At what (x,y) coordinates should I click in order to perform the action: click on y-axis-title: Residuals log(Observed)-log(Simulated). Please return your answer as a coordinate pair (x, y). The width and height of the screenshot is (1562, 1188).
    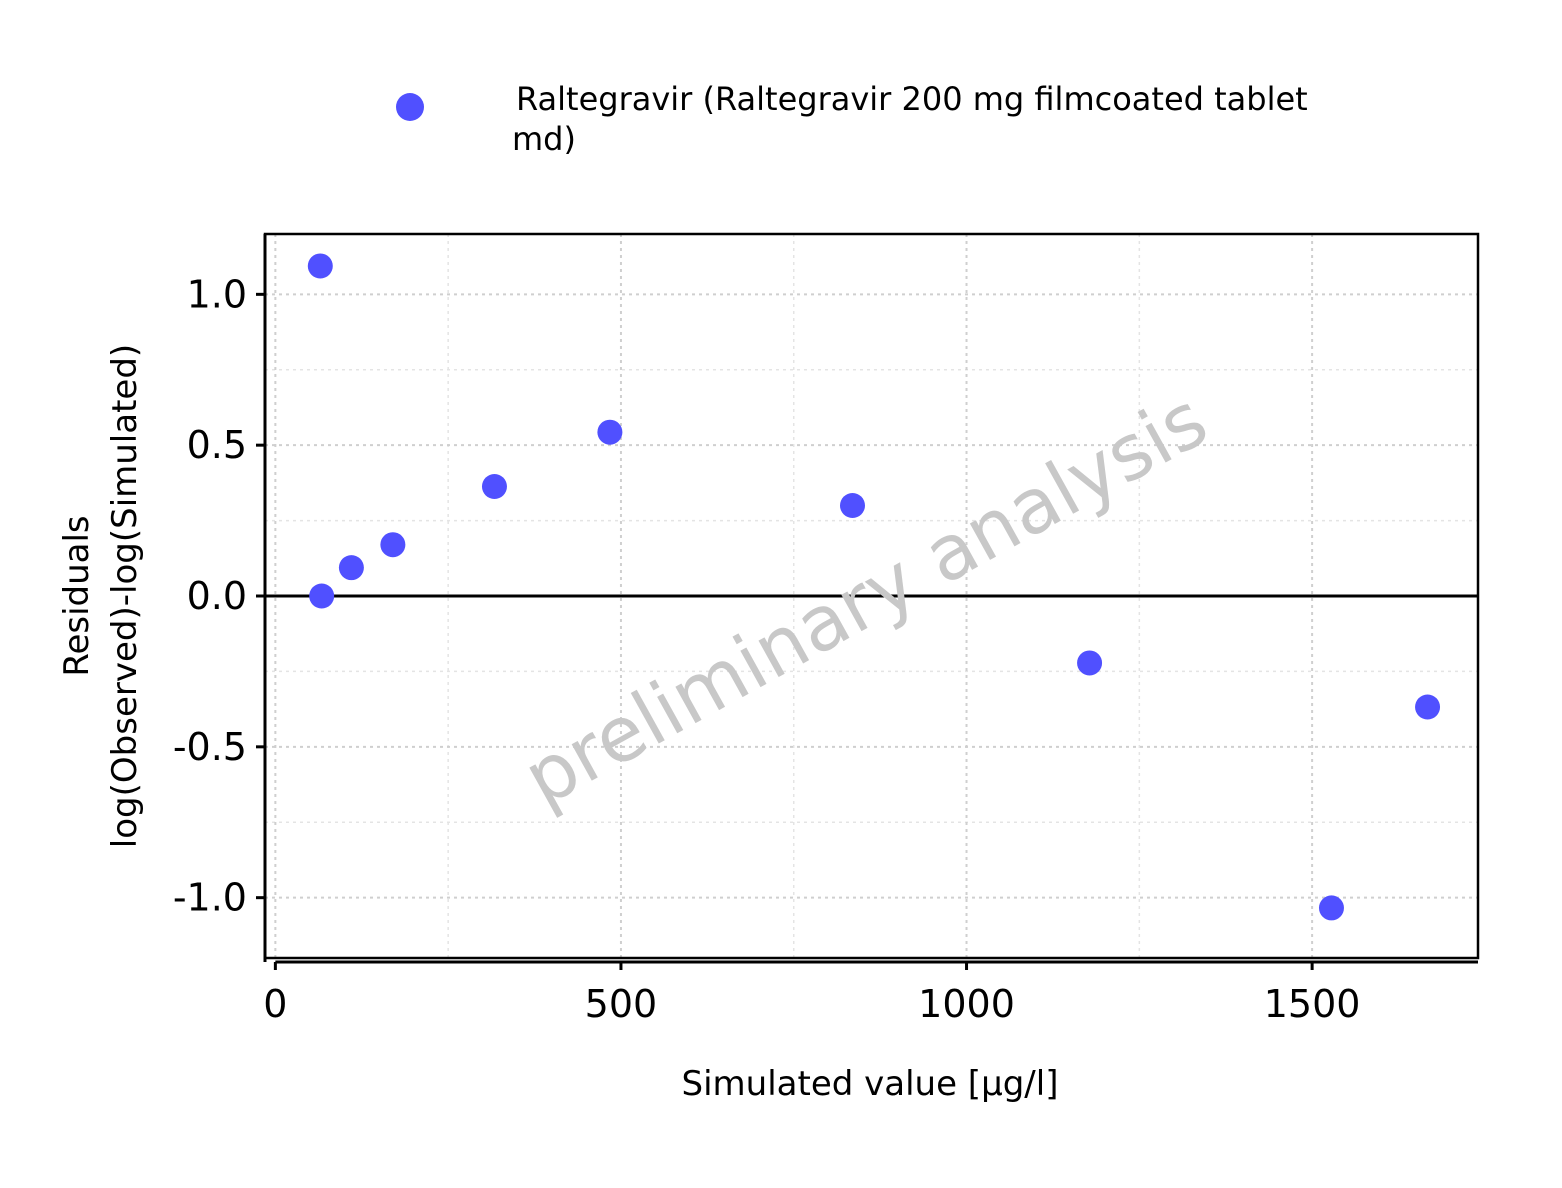
    Looking at the image, I should click on (101, 596).